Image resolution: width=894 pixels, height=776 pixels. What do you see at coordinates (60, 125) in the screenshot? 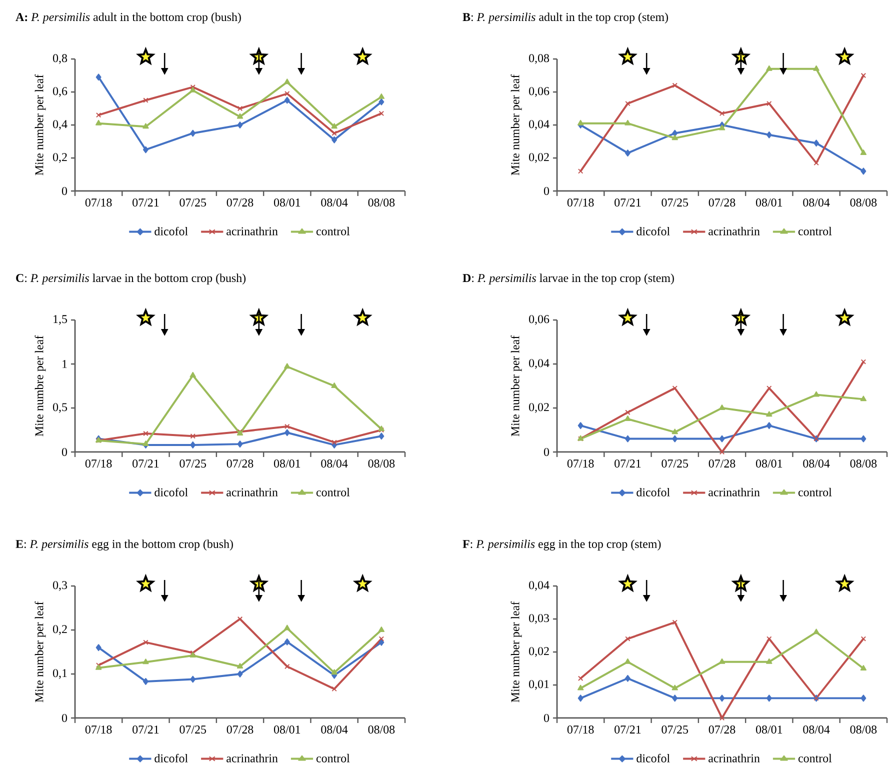
I see `y-tick-label: 0,4` at bounding box center [60, 125].